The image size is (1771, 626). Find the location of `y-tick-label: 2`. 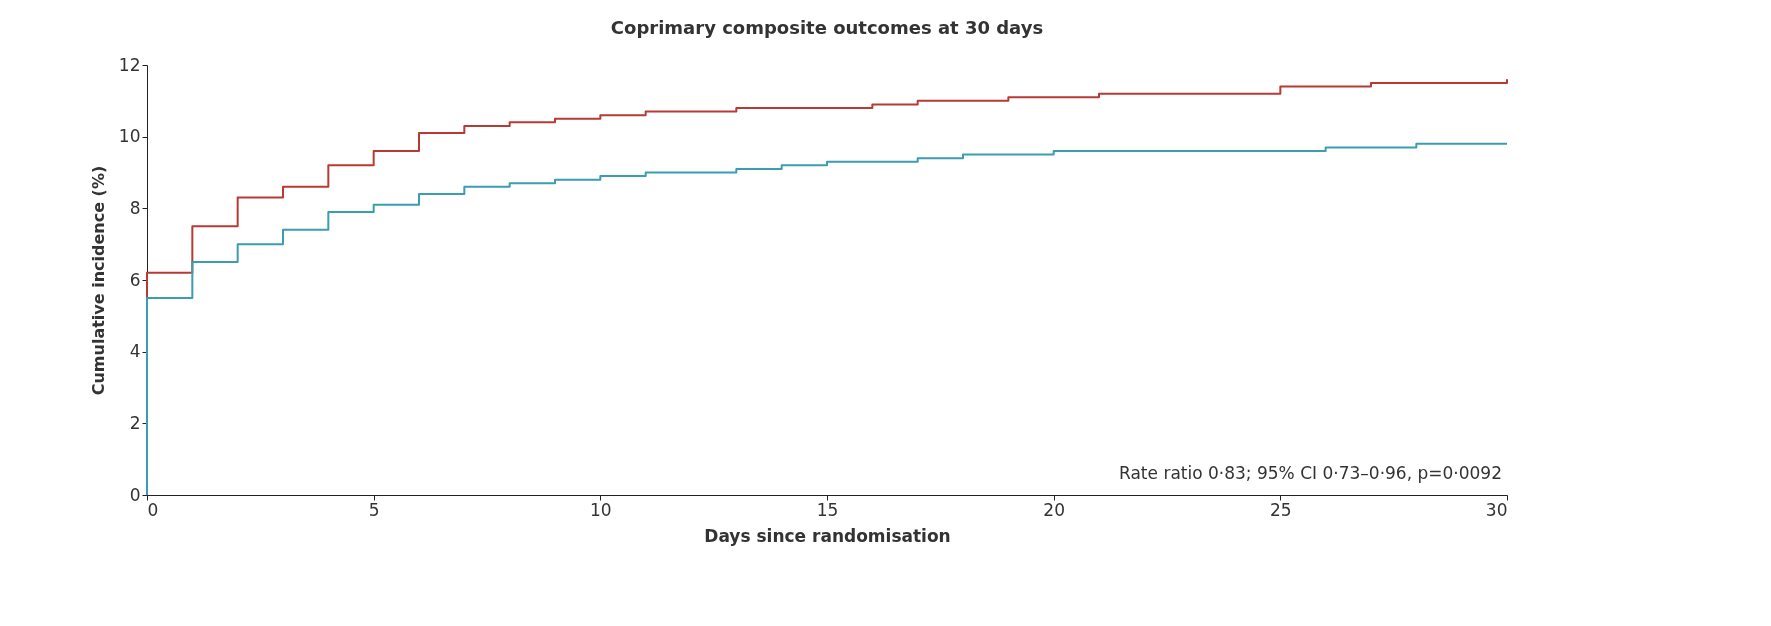

y-tick-label: 2 is located at coordinates (135, 422).